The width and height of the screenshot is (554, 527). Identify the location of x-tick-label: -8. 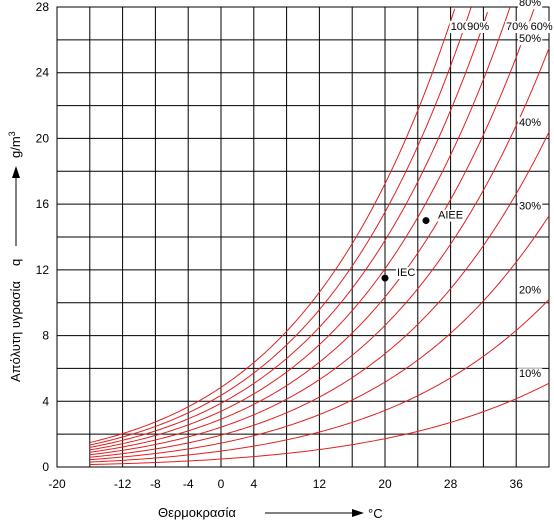
(155, 484).